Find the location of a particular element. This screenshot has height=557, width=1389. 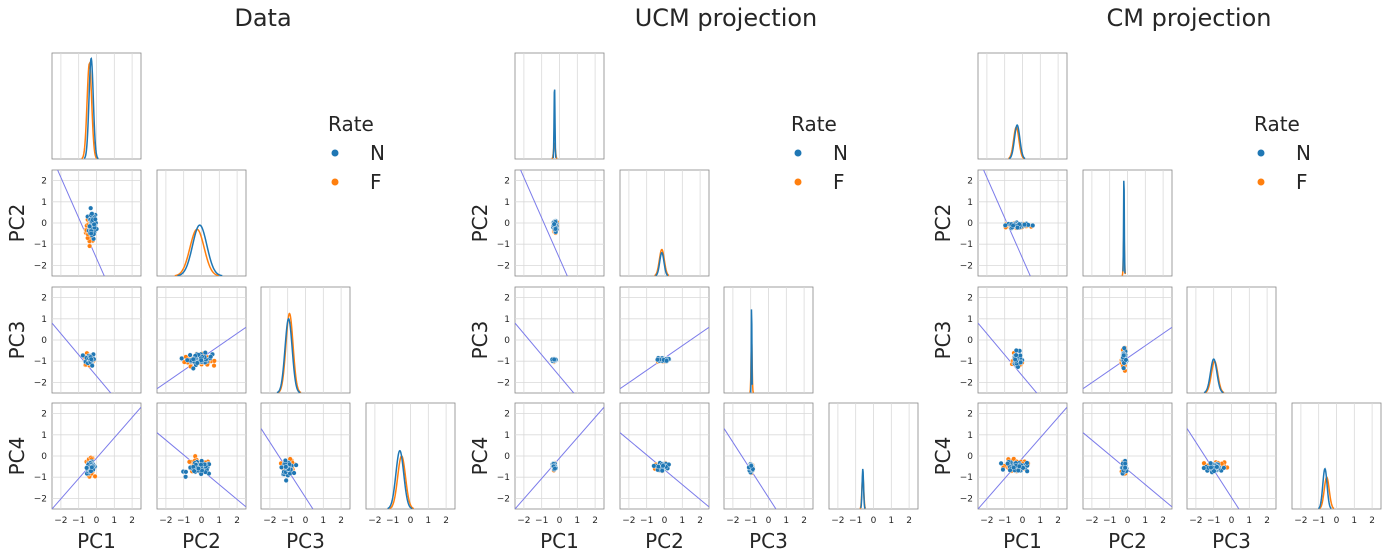

scatter-axes-r3c1: −2 −1 0 1 2 is located at coordinates (664, 464).